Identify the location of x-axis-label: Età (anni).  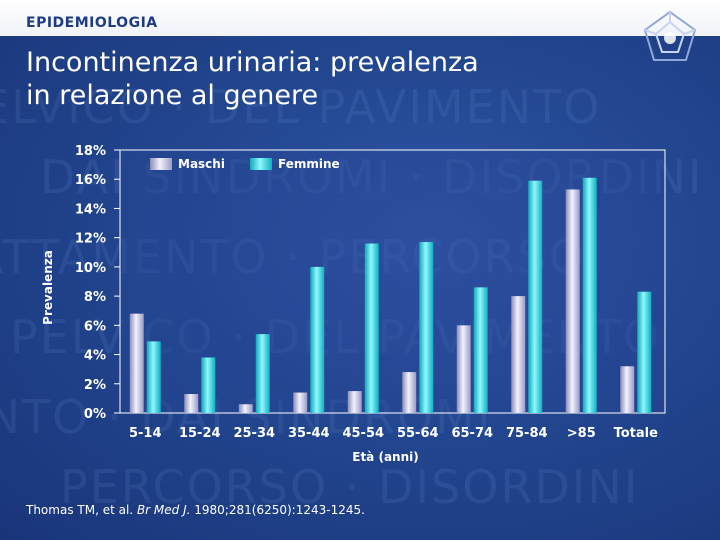
(385, 457).